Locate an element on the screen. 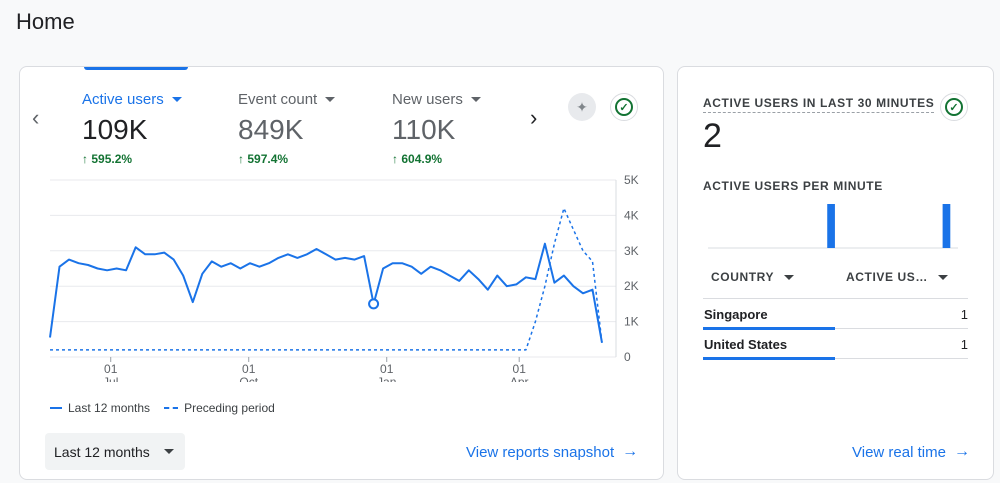 Image resolution: width=1000 pixels, height=483 pixels. view-real-time-link: View real time → is located at coordinates (911, 452).